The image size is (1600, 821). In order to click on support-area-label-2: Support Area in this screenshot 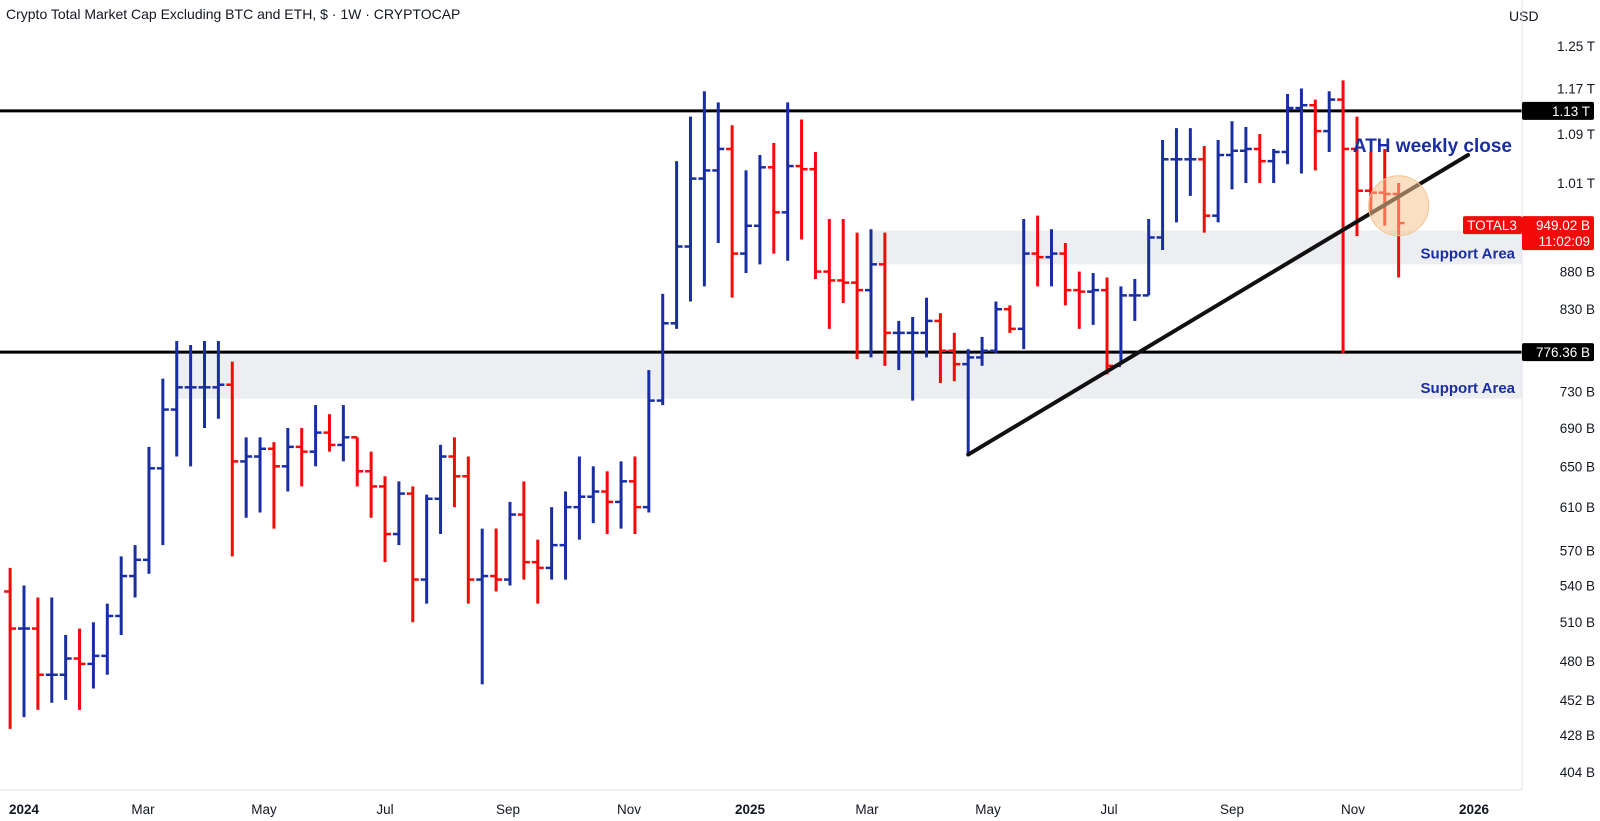, I will do `click(1468, 388)`.